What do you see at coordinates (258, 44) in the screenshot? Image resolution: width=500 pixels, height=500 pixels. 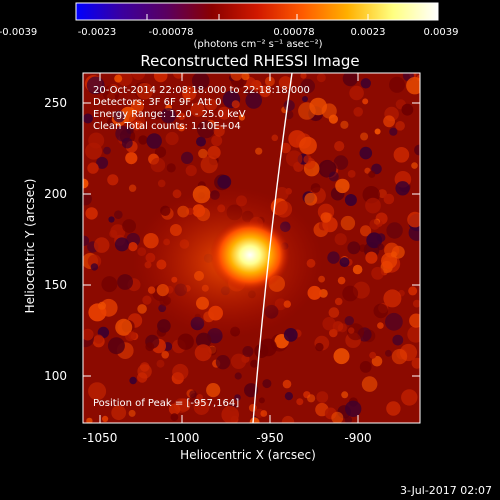 I see `colorbar-units: (photons cm⁻² s⁻¹ asec⁻²)` at bounding box center [258, 44].